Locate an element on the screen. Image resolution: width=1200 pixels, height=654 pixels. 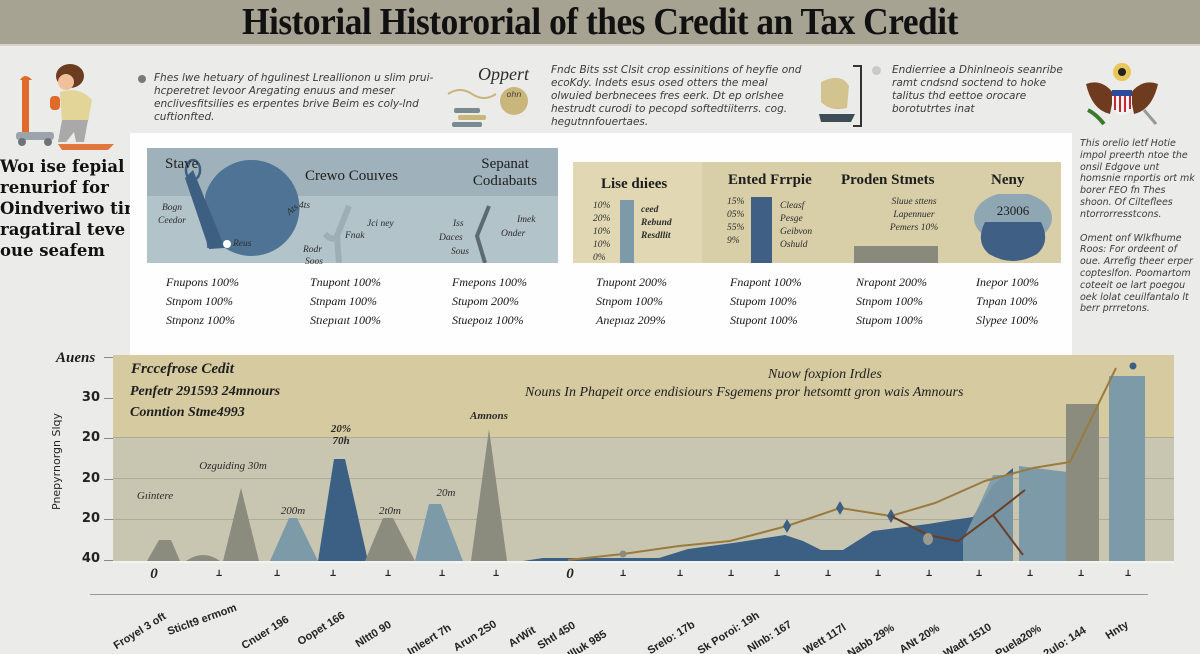
x-category-label: ANt 20% is located at coordinates (919, 638).